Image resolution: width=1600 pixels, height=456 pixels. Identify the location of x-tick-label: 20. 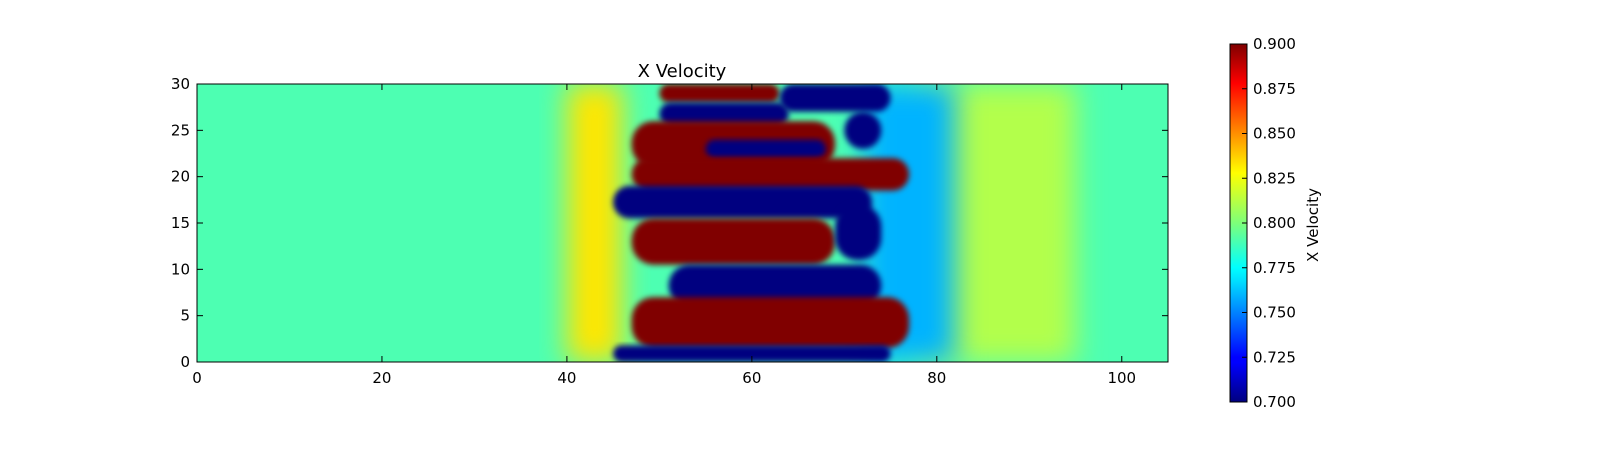
(381, 378).